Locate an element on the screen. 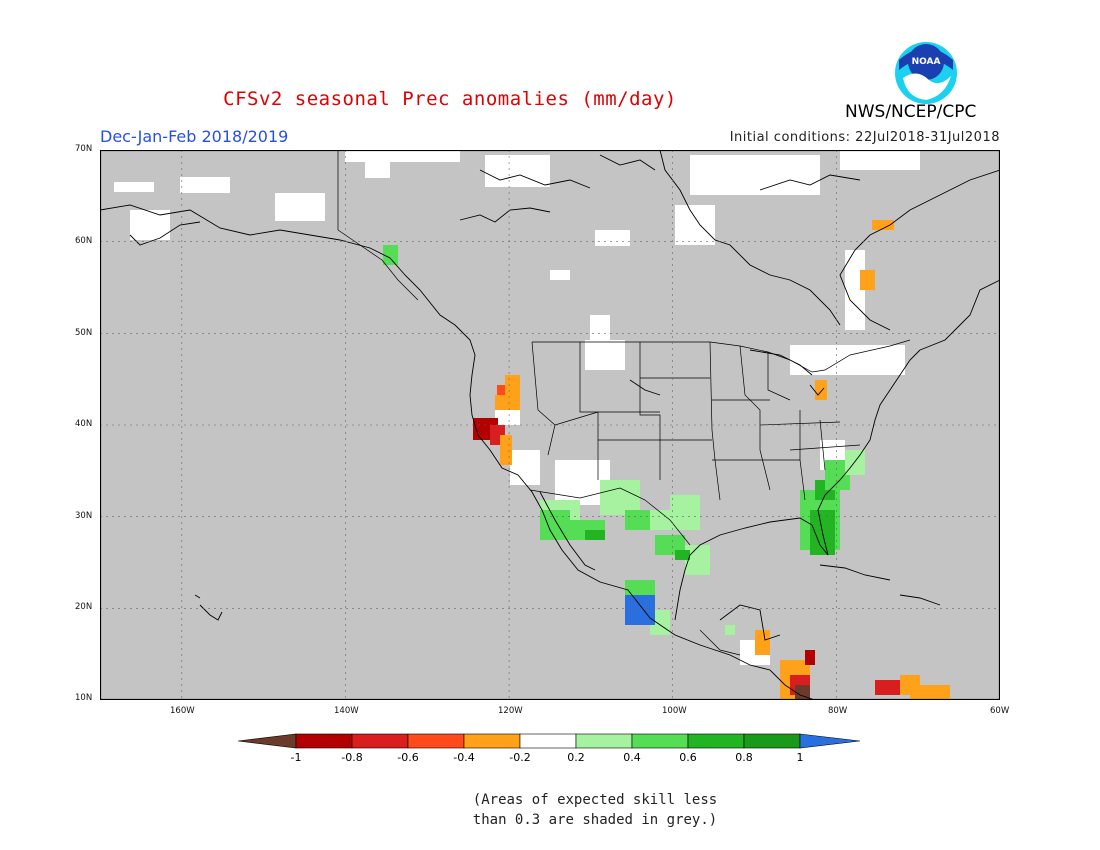 The width and height of the screenshot is (1100, 850). colorbar-label-9: 0.8 is located at coordinates (744, 757).